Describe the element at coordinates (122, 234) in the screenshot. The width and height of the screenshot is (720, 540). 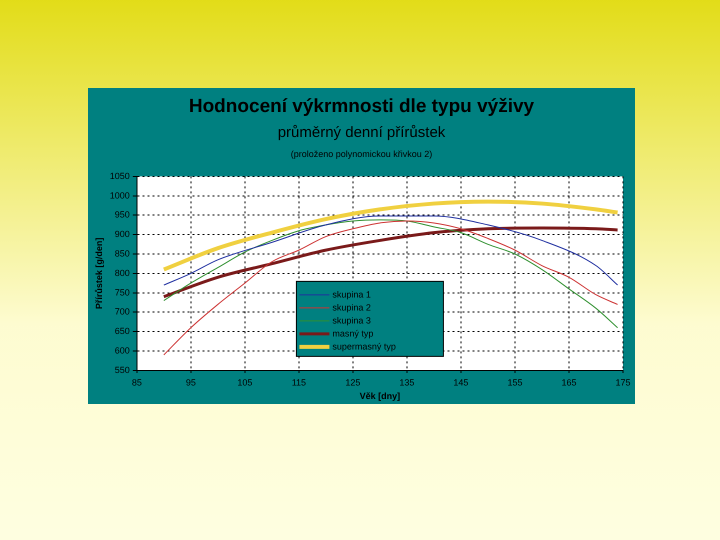
I see `y-tick-label: 900` at that location.